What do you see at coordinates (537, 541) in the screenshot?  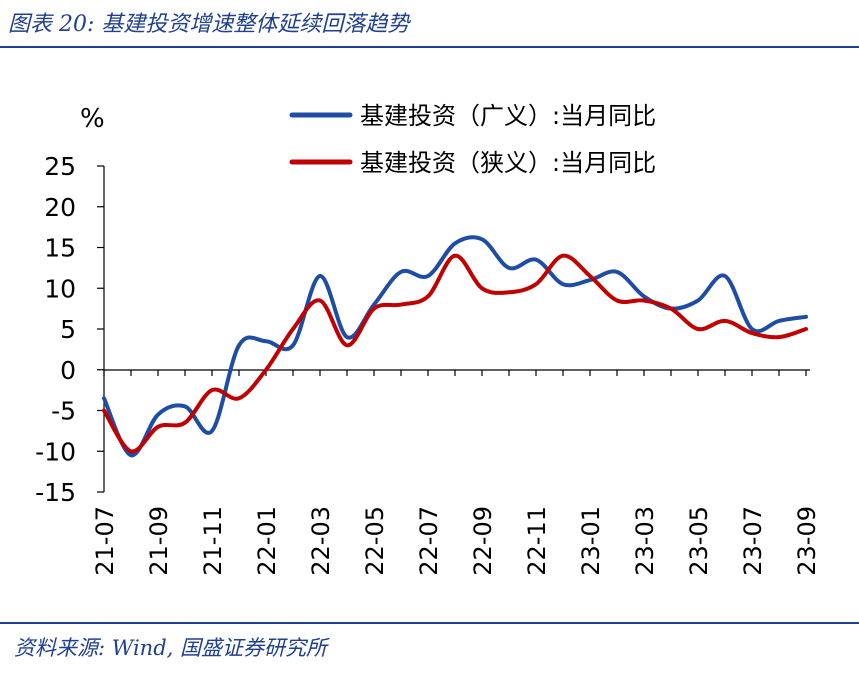 I see `x-tick-label: 22-11` at bounding box center [537, 541].